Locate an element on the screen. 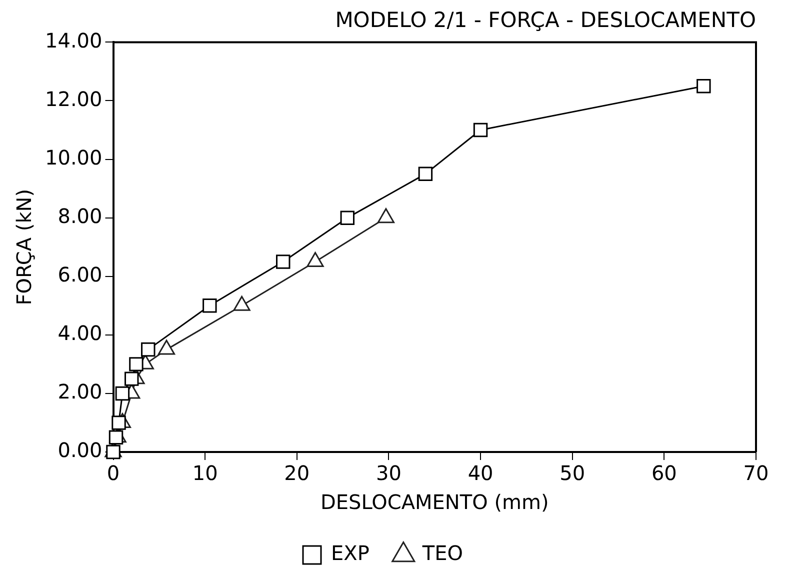 The image size is (786, 580). x-tick-label: 60 is located at coordinates (664, 473).